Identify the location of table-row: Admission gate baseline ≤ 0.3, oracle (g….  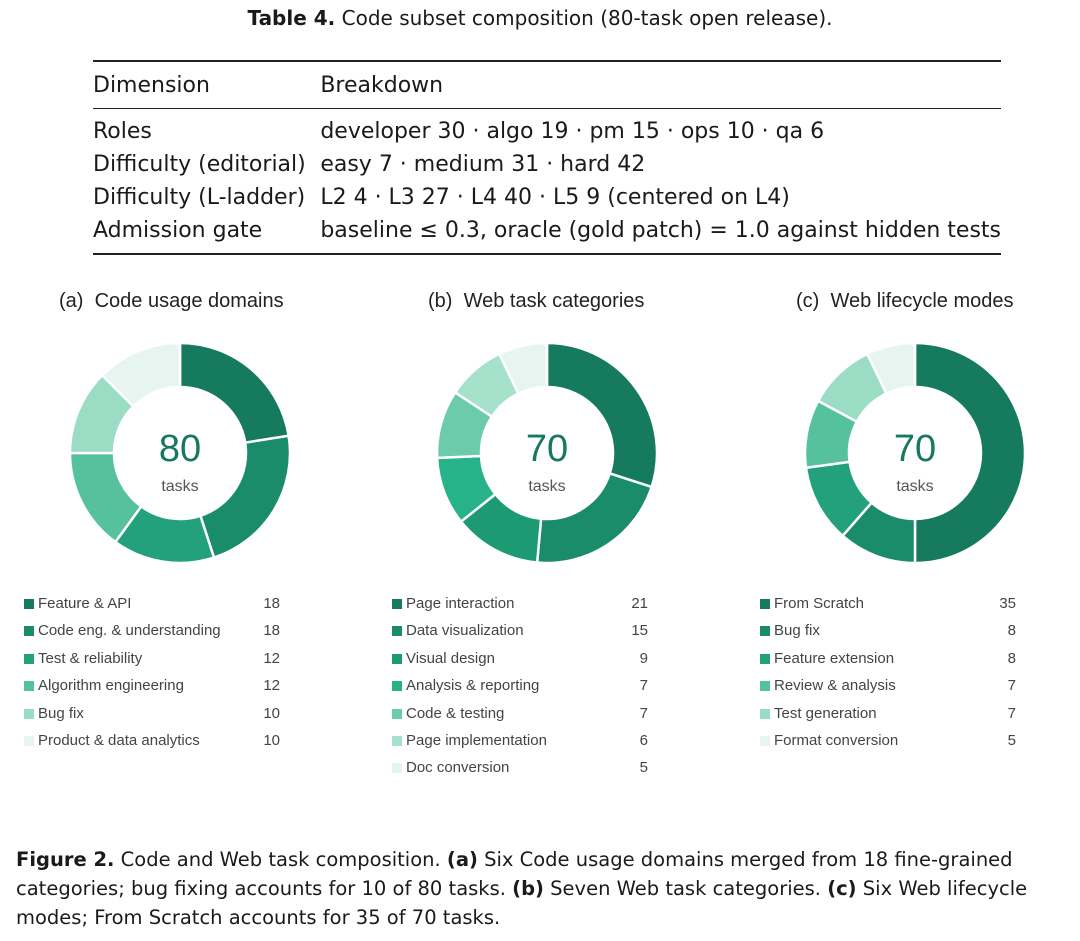
(547, 234).